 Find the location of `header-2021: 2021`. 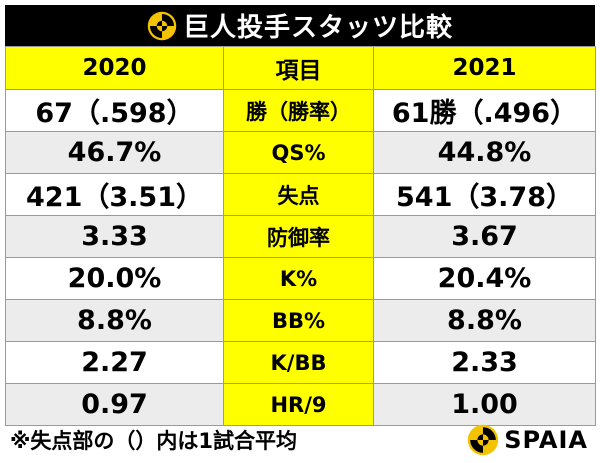

header-2021: 2021 is located at coordinates (484, 68).